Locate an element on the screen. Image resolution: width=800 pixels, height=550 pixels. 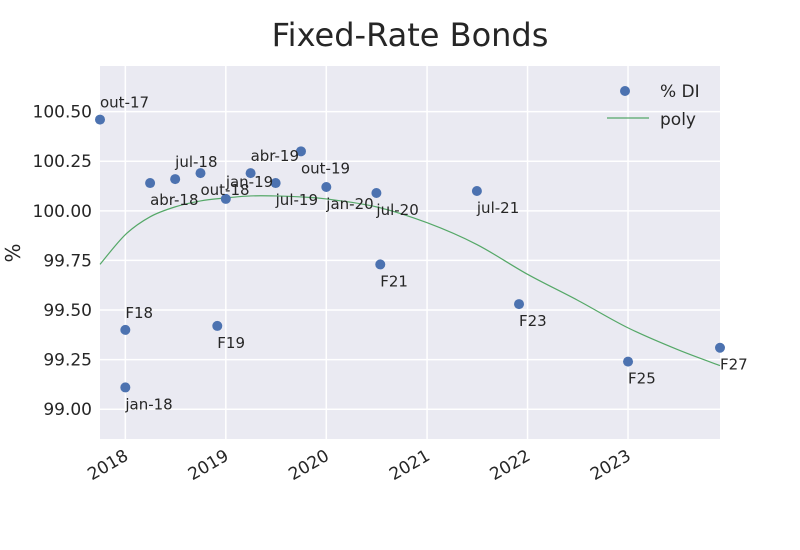
legend: % DI poly is located at coordinates (653, 106).